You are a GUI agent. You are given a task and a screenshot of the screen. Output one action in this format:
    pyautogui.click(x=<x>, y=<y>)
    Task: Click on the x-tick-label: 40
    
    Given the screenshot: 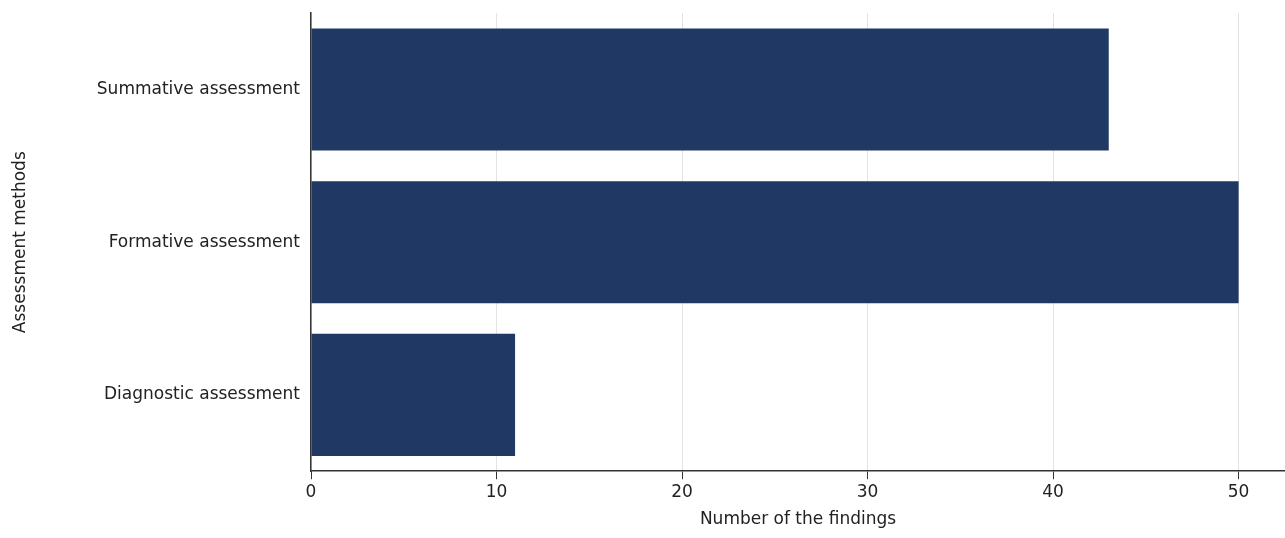 What is the action you would take?
    pyautogui.click(x=1053, y=490)
    